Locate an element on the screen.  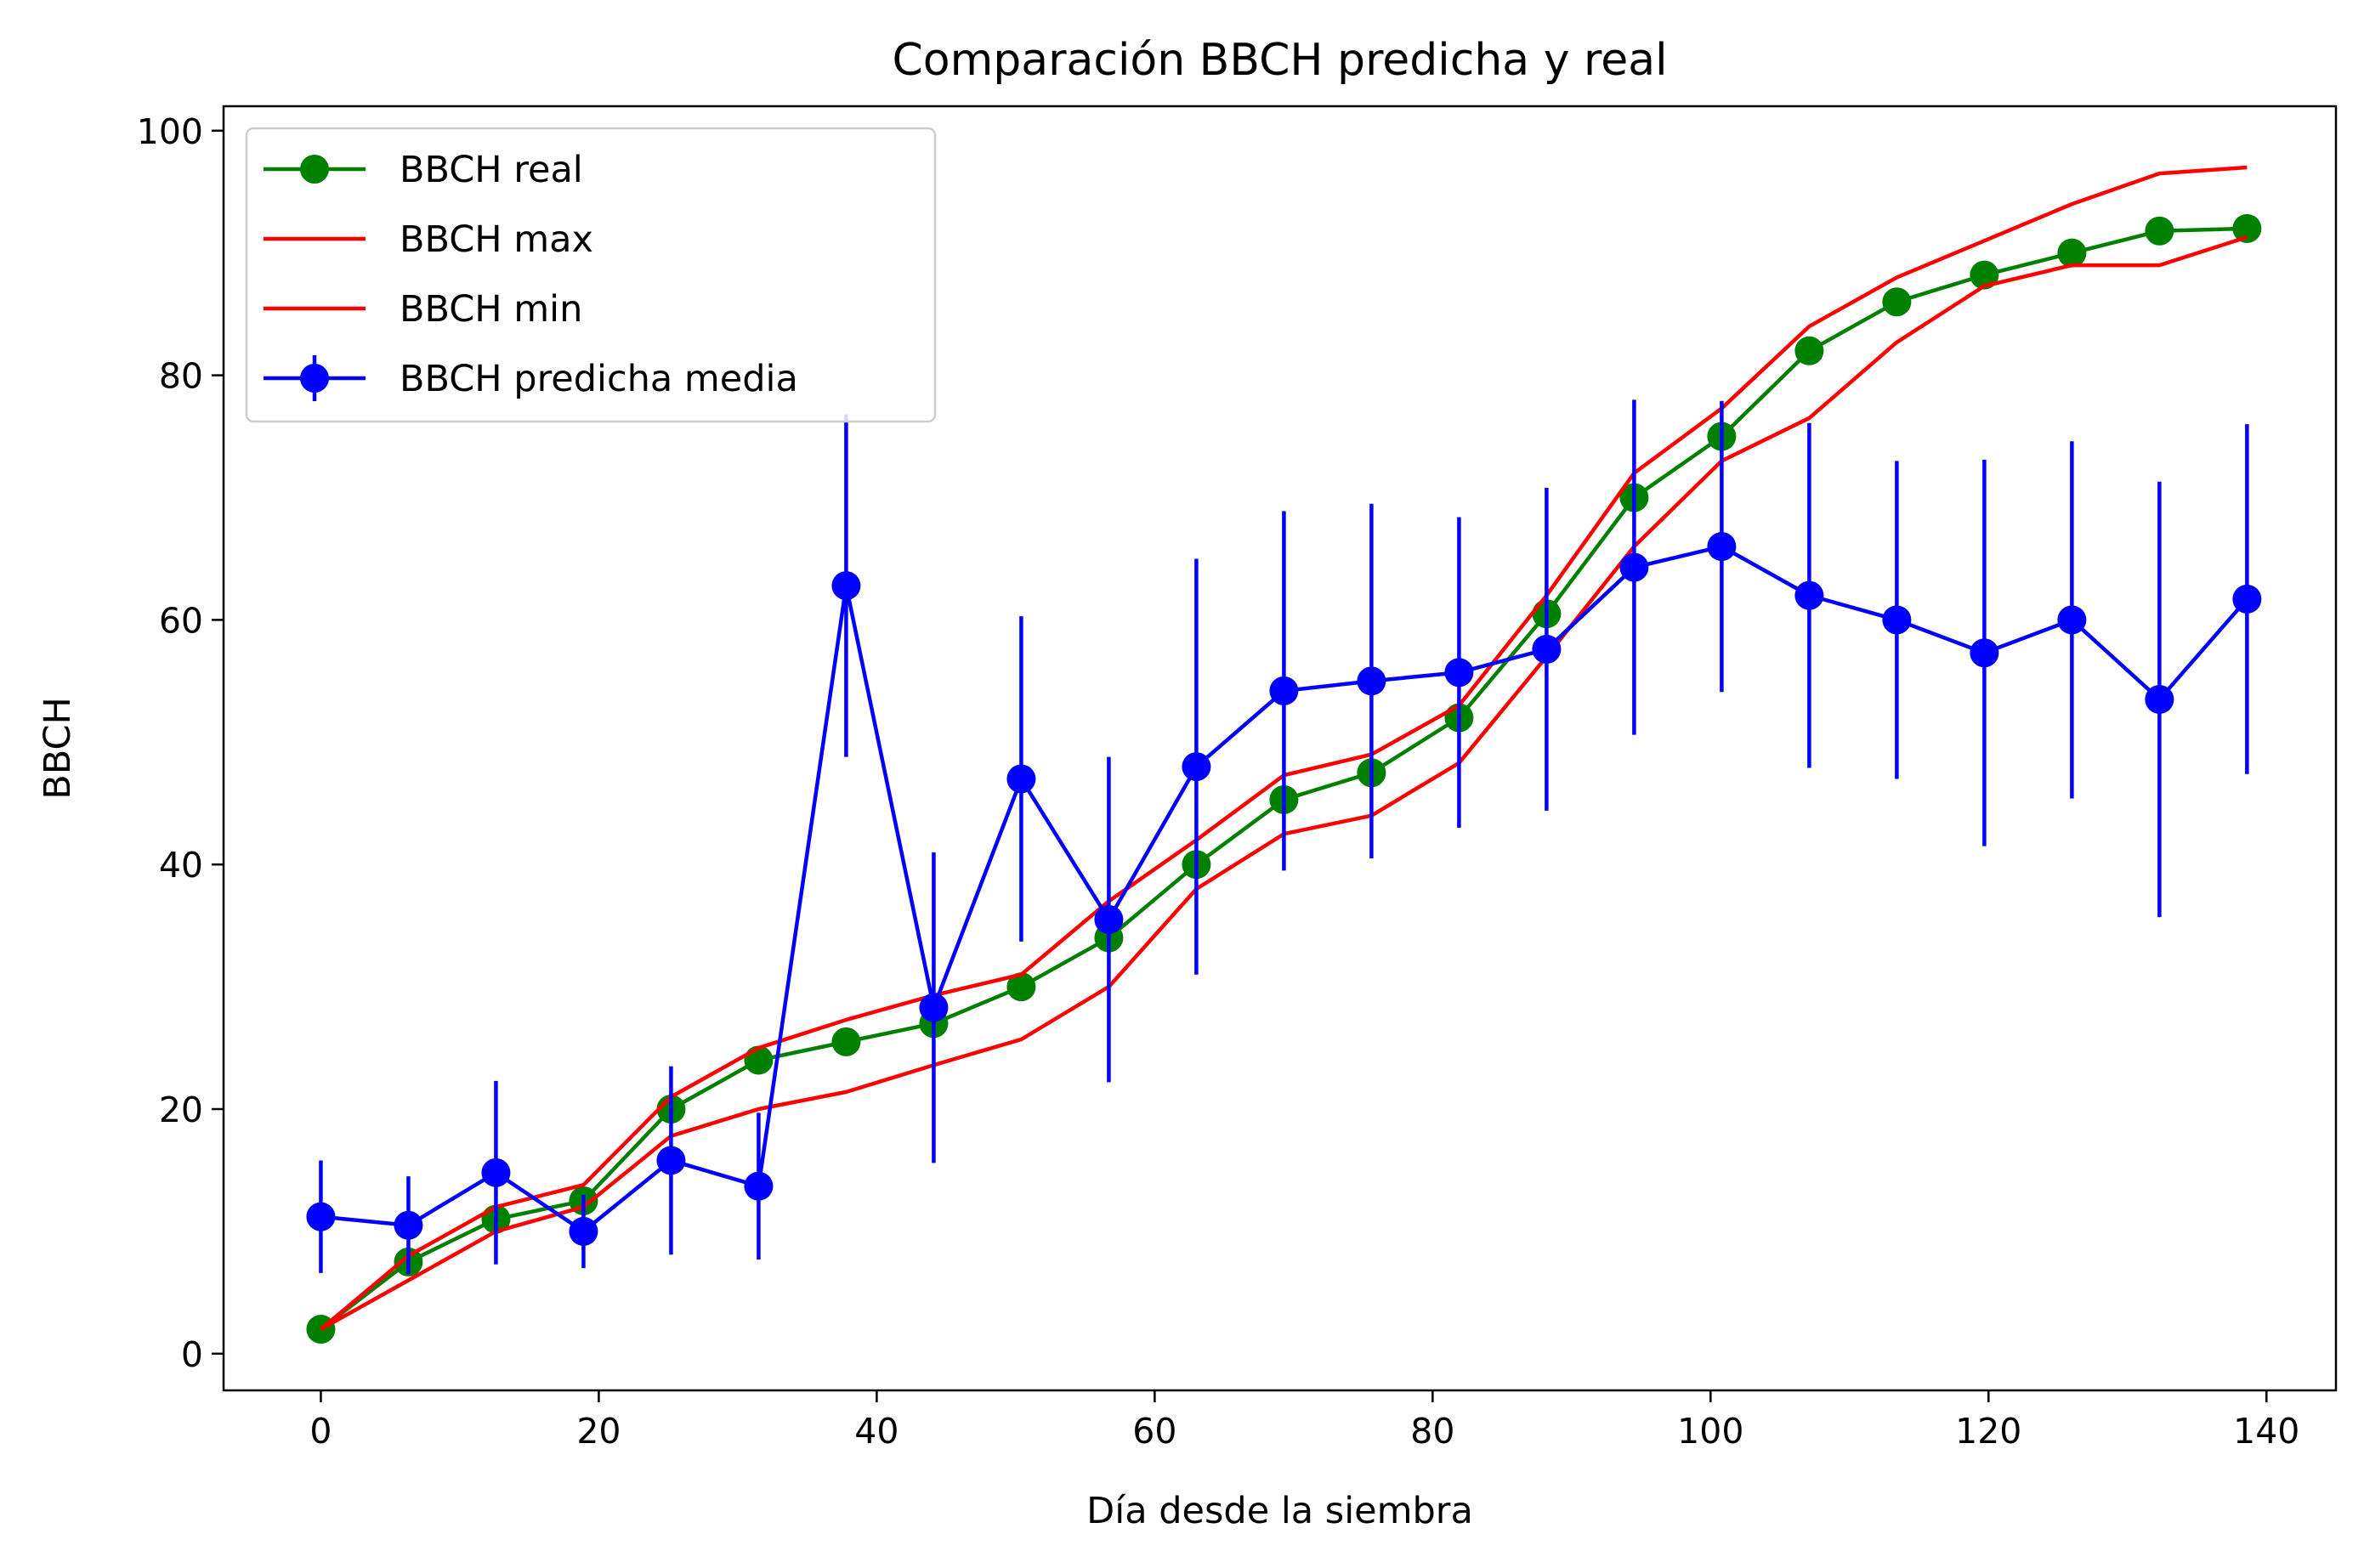
x-axis: 0 20 40 60 80 100 120 140 is located at coordinates (1304, 1421).